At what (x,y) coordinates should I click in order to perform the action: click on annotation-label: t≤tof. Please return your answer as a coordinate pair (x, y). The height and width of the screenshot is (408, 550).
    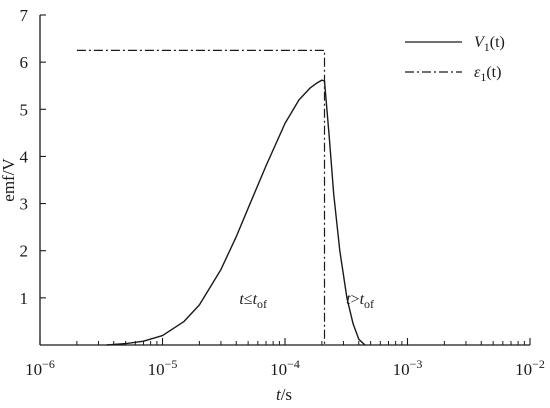
    Looking at the image, I should click on (253, 301).